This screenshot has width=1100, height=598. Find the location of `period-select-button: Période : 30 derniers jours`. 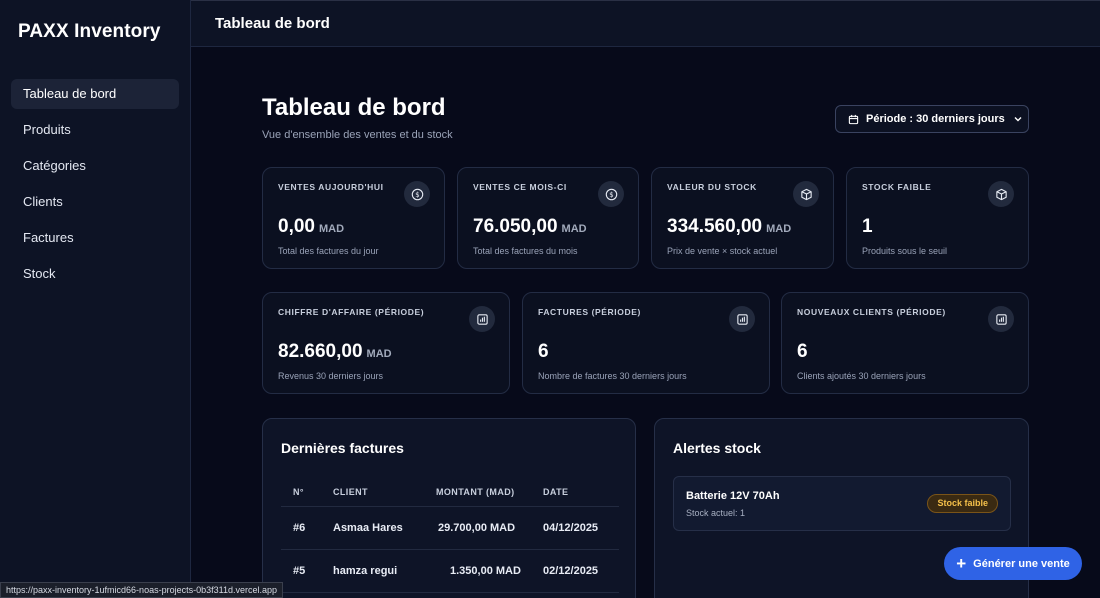

period-select-button: Période : 30 derniers jours is located at coordinates (932, 119).